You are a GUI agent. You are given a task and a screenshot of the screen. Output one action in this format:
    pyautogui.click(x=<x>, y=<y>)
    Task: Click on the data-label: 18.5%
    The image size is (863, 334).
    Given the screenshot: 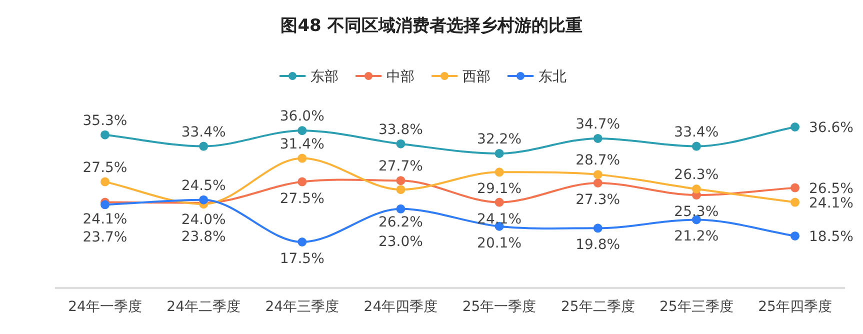 What is the action you would take?
    pyautogui.click(x=831, y=236)
    